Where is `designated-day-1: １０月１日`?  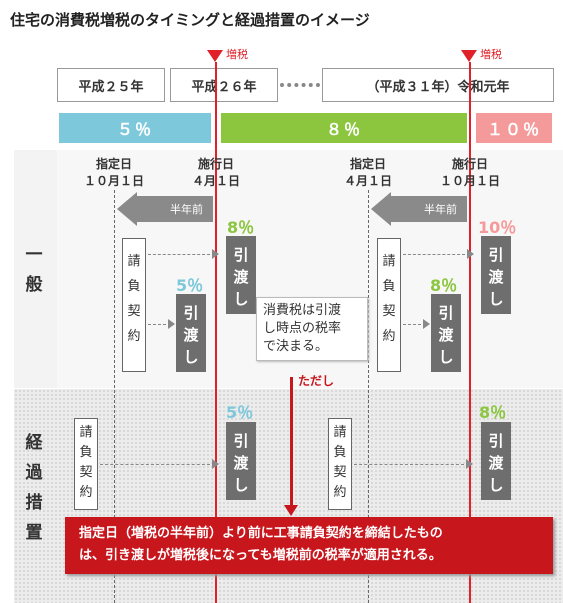
designated-day-1: １０月１日 is located at coordinates (113, 181).